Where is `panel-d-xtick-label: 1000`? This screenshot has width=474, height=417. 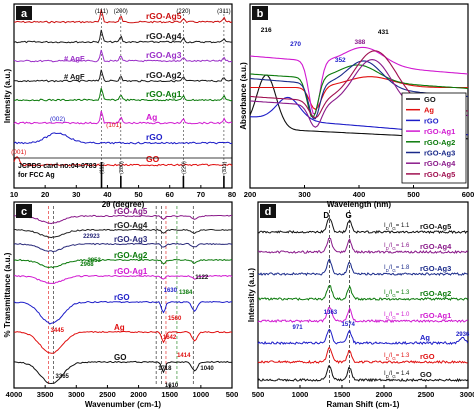
panel-d-xtick-label: 1000 is located at coordinates (300, 394).